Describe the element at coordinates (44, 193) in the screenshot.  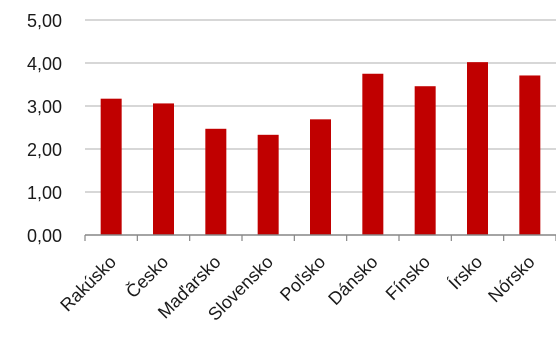
I see `y-tick-label: 1,00` at that location.